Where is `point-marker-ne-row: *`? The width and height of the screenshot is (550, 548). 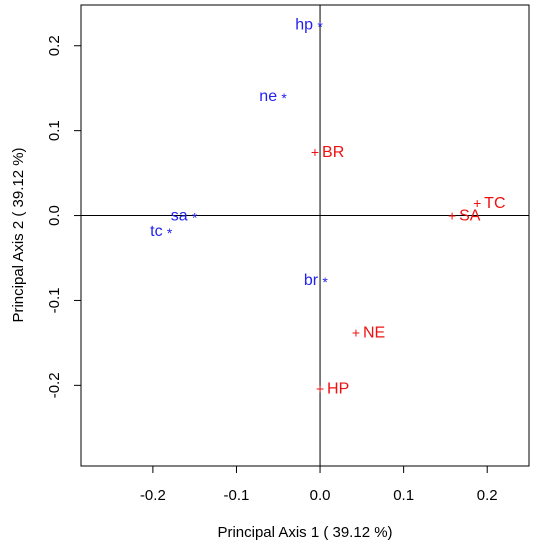 point-marker-ne-row: * is located at coordinates (284, 98).